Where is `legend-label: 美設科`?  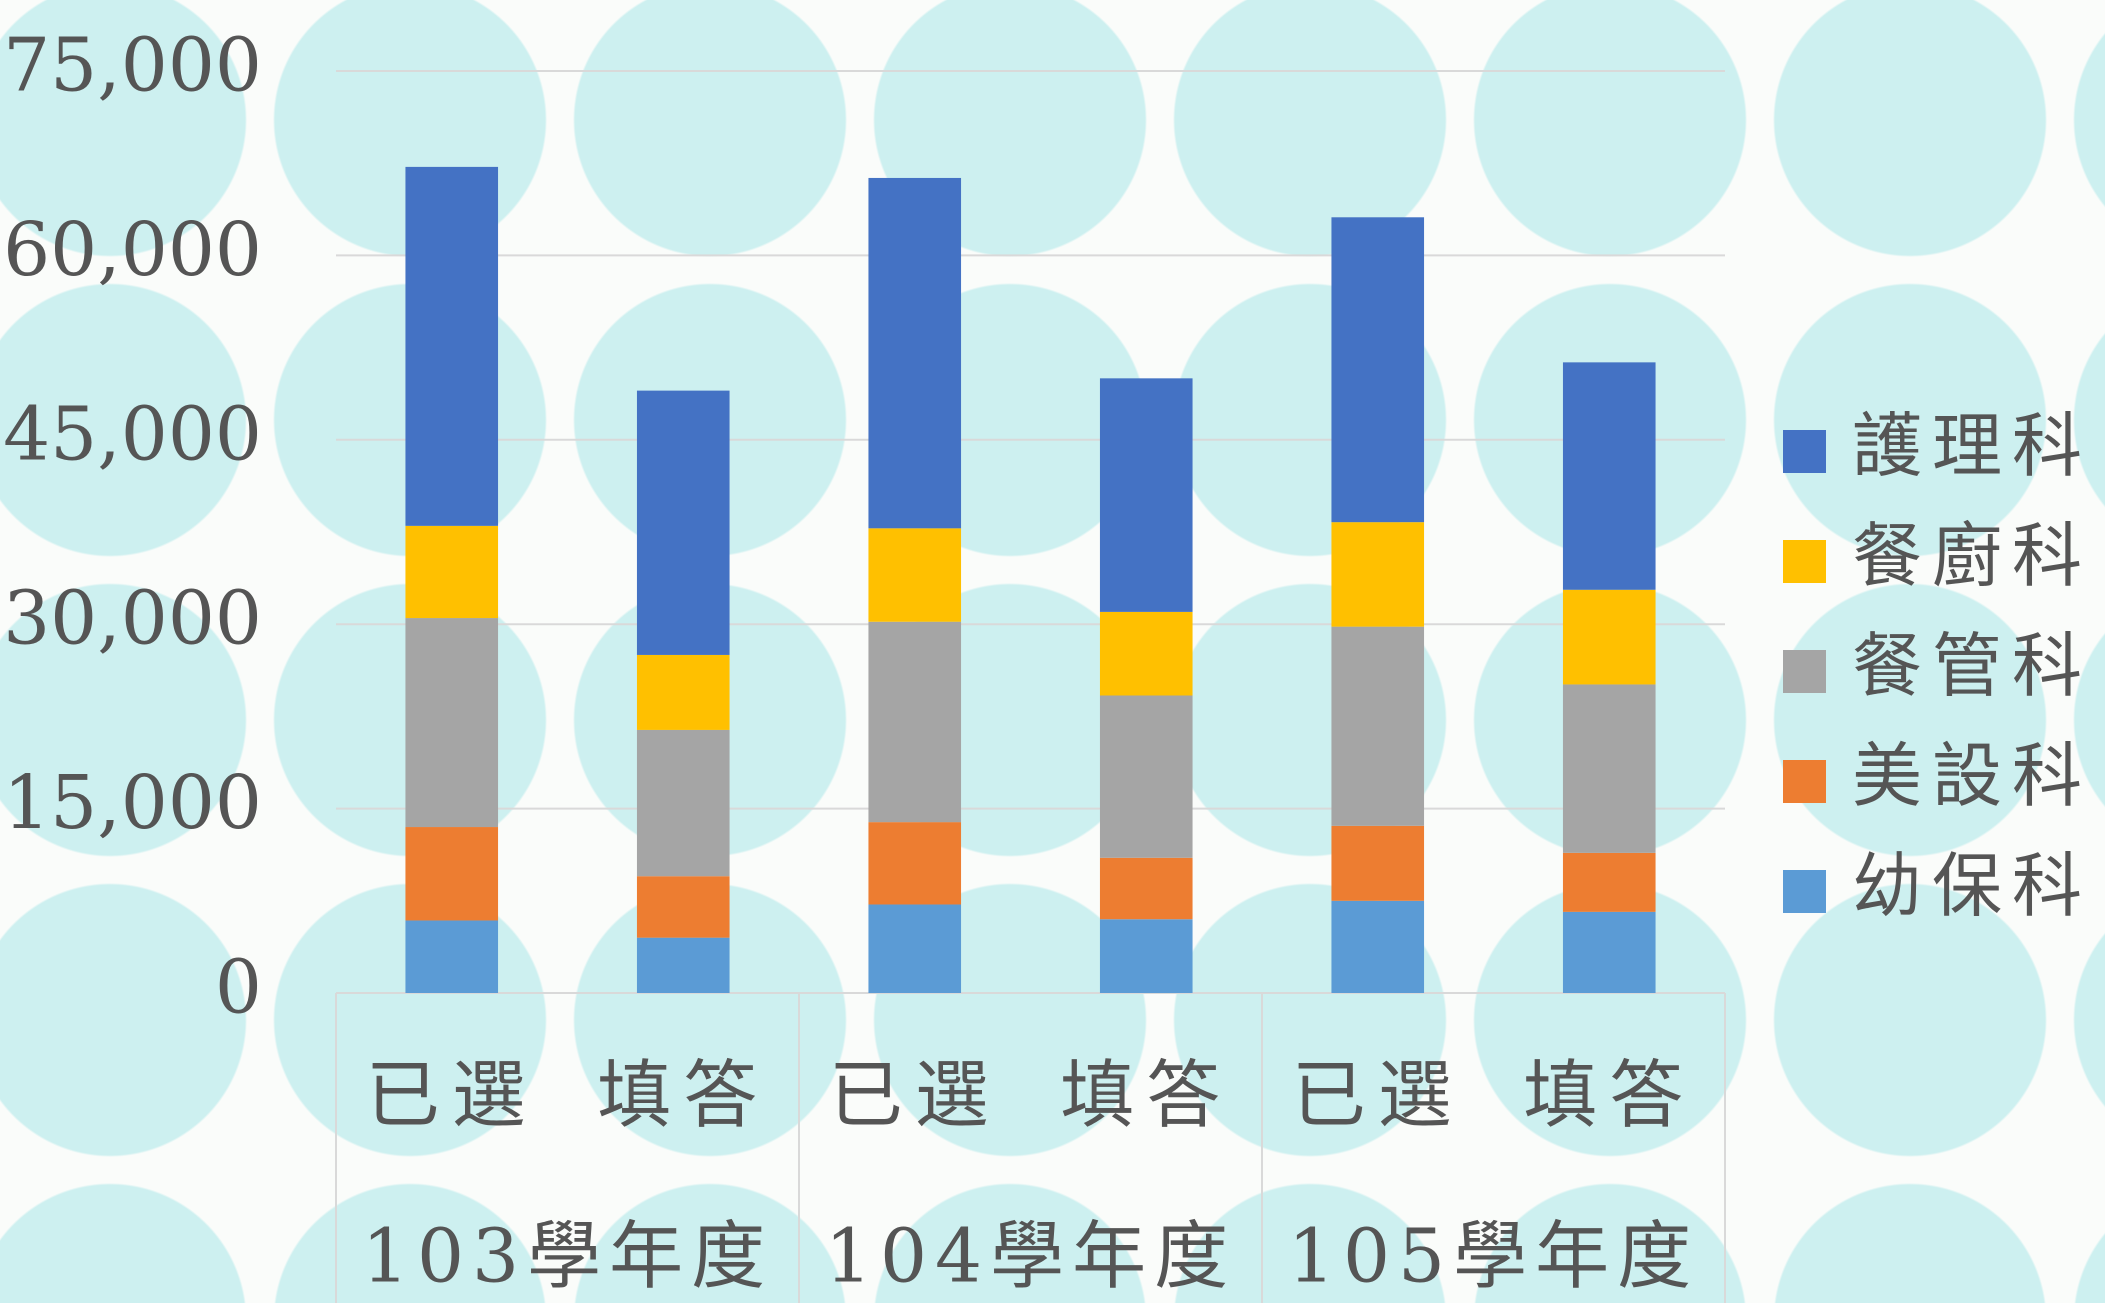 legend-label: 美設科 is located at coordinates (1972, 776).